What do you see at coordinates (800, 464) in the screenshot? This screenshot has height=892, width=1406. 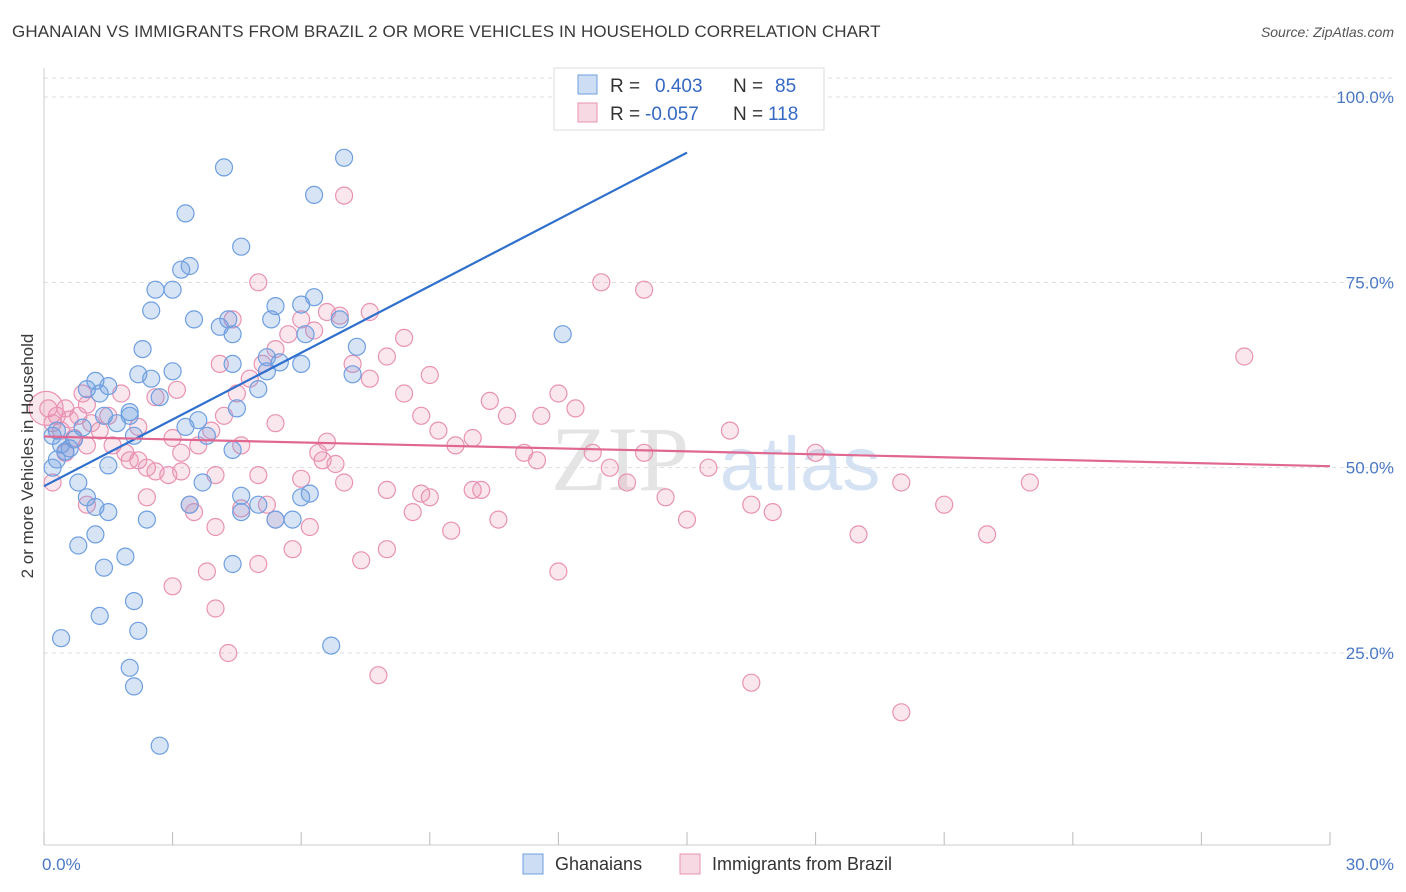 I see `watermark-atlas: atlas` at bounding box center [800, 464].